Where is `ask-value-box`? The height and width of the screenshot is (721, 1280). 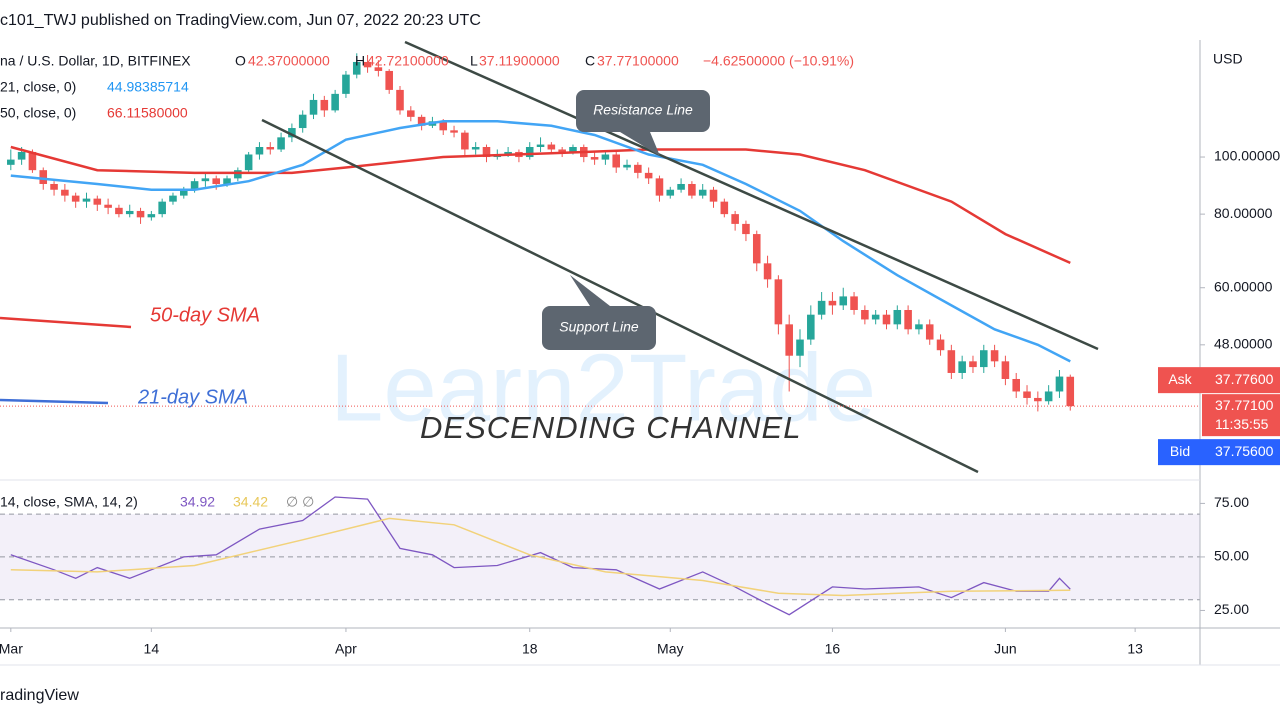
ask-value-box is located at coordinates (1241, 380).